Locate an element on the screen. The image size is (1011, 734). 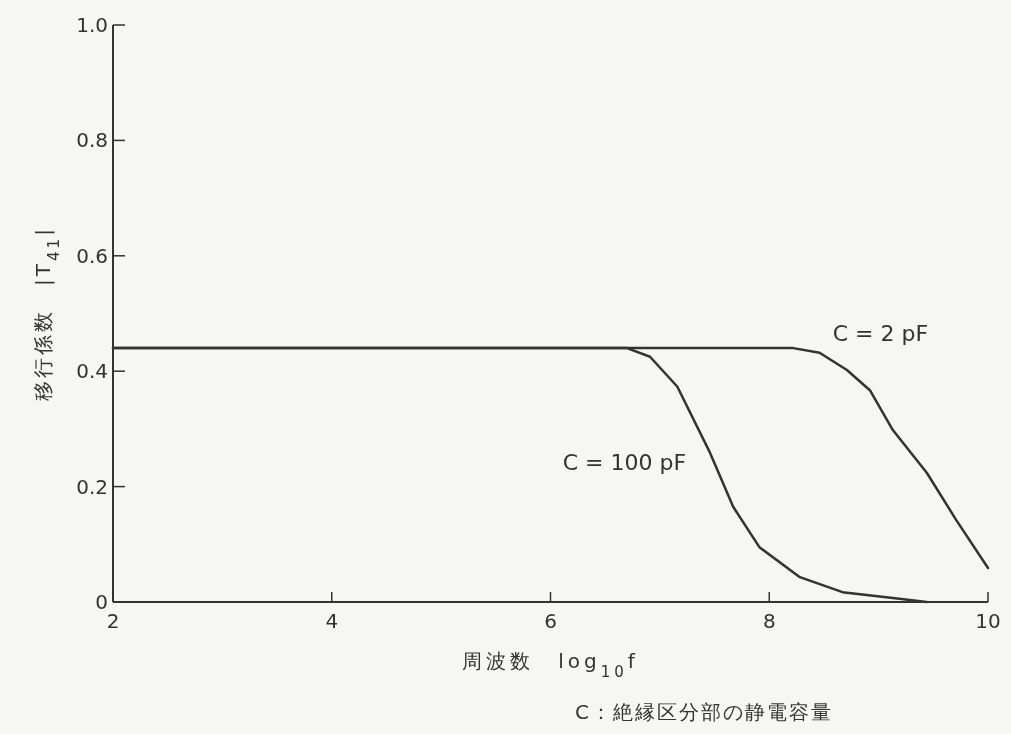
y-tick-label: 0.4 is located at coordinates (92, 371).